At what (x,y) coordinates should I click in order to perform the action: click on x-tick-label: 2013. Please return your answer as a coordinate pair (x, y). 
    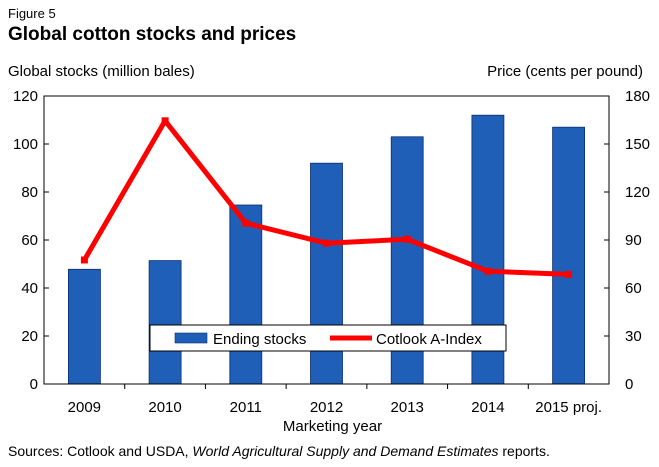
    Looking at the image, I should click on (407, 407).